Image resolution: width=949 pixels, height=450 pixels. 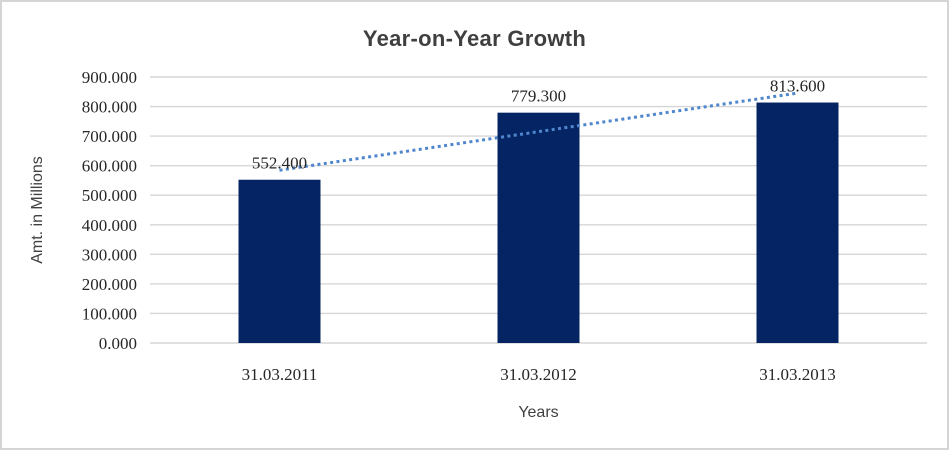 I want to click on y-tick-label: 800.000, so click(x=109, y=107).